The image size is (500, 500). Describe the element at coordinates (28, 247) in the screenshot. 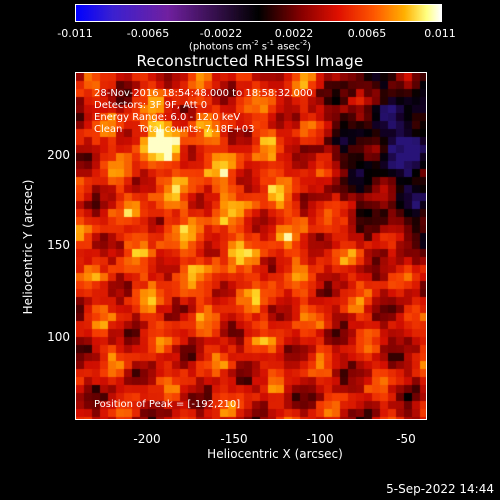

I see `y-axis-label: Heliocentric Y (arcsec)` at that location.